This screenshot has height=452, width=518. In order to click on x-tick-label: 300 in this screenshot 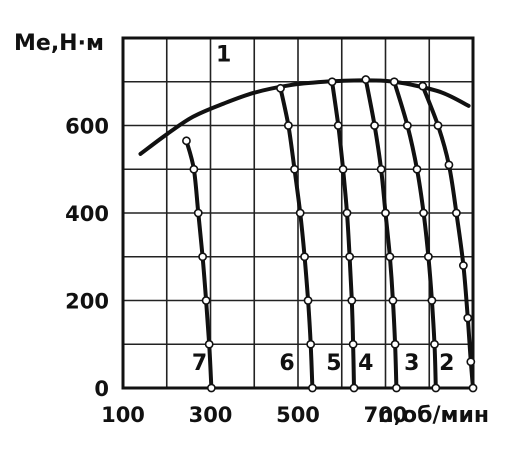, I will do `click(211, 415)`.